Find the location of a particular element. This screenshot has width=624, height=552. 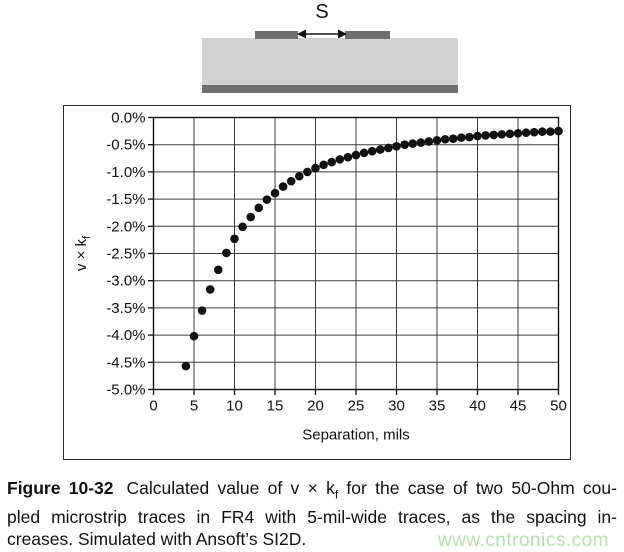

y-tick-label: -4.5% is located at coordinates (125, 362).